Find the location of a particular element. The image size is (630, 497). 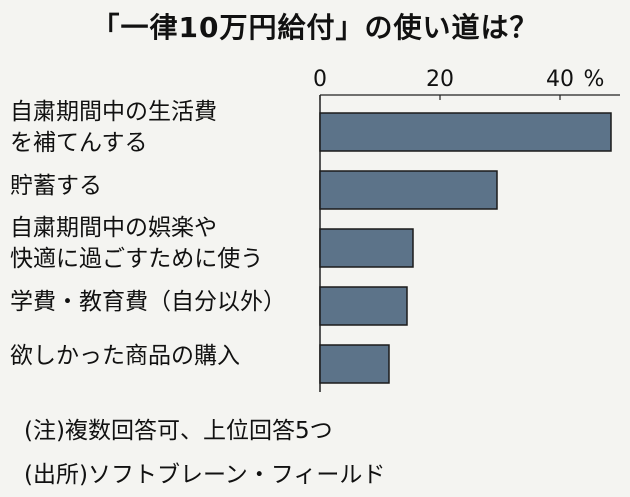

category-label: 自粛期間中の娯楽や 快適に過ごすために使う is located at coordinates (137, 243).